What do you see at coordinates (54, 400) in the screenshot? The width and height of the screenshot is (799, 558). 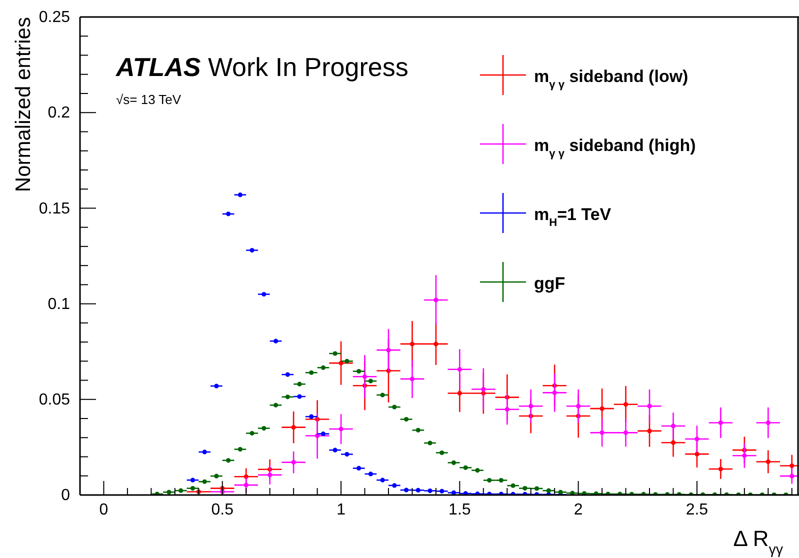 I see `y-tick-label: 0.05` at bounding box center [54, 400].